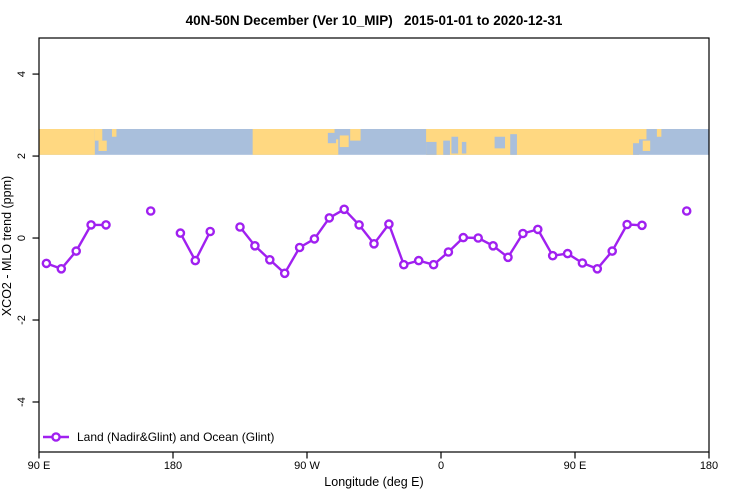  I want to click on x-tick-label: 0, so click(441, 466).